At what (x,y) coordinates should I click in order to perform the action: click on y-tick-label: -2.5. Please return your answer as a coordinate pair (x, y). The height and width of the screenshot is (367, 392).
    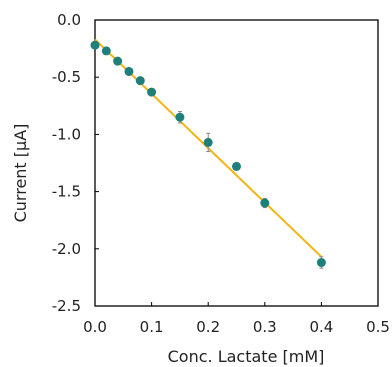
    Looking at the image, I should click on (66, 306).